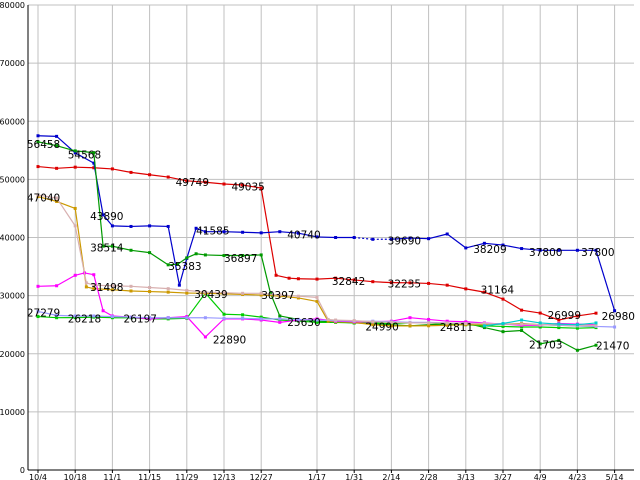 This screenshot has height=480, width=640. I want to click on data-label: 40740, so click(303, 236).